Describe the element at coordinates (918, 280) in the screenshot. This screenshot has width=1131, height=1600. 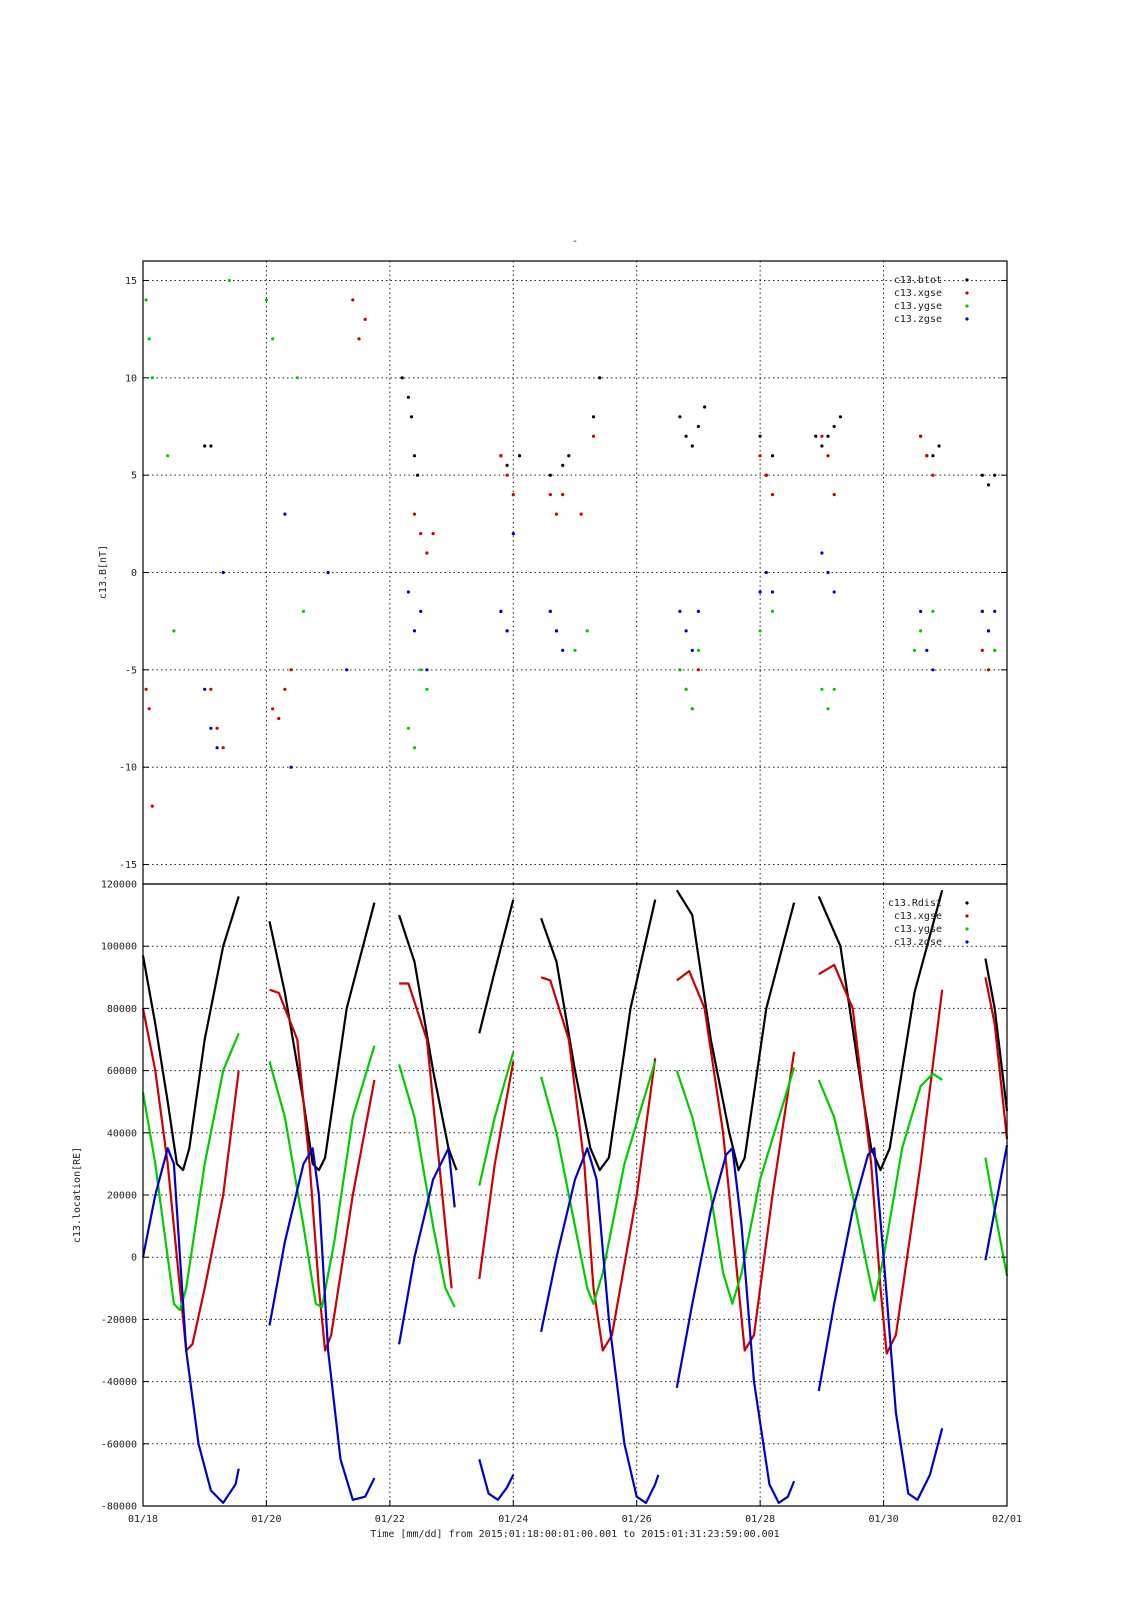
I see `legend-label: c13.btot` at that location.